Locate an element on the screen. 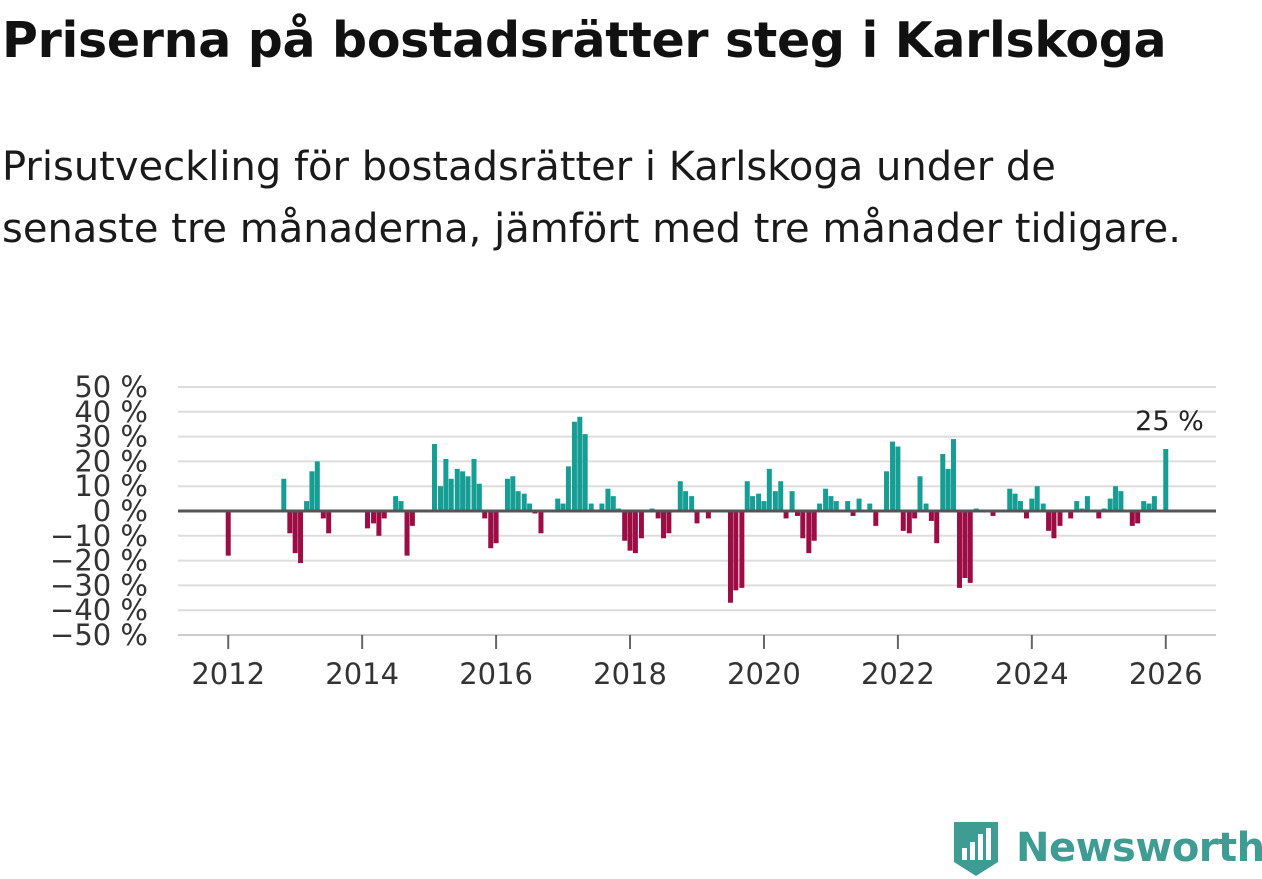  y-tick-label: −30 % is located at coordinates (99, 585).